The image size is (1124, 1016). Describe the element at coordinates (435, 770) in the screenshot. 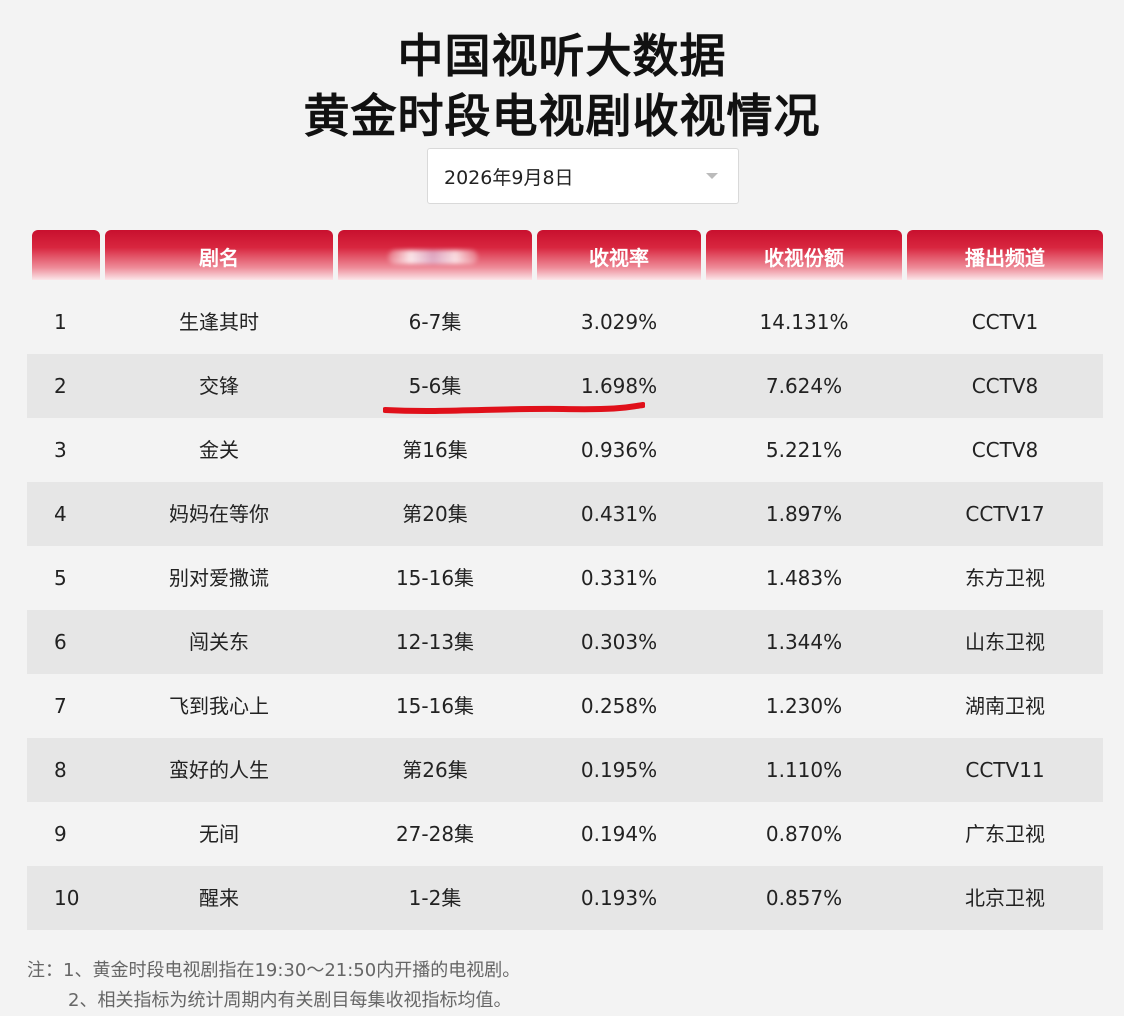

I see `cell-episodes: 第26集` at that location.